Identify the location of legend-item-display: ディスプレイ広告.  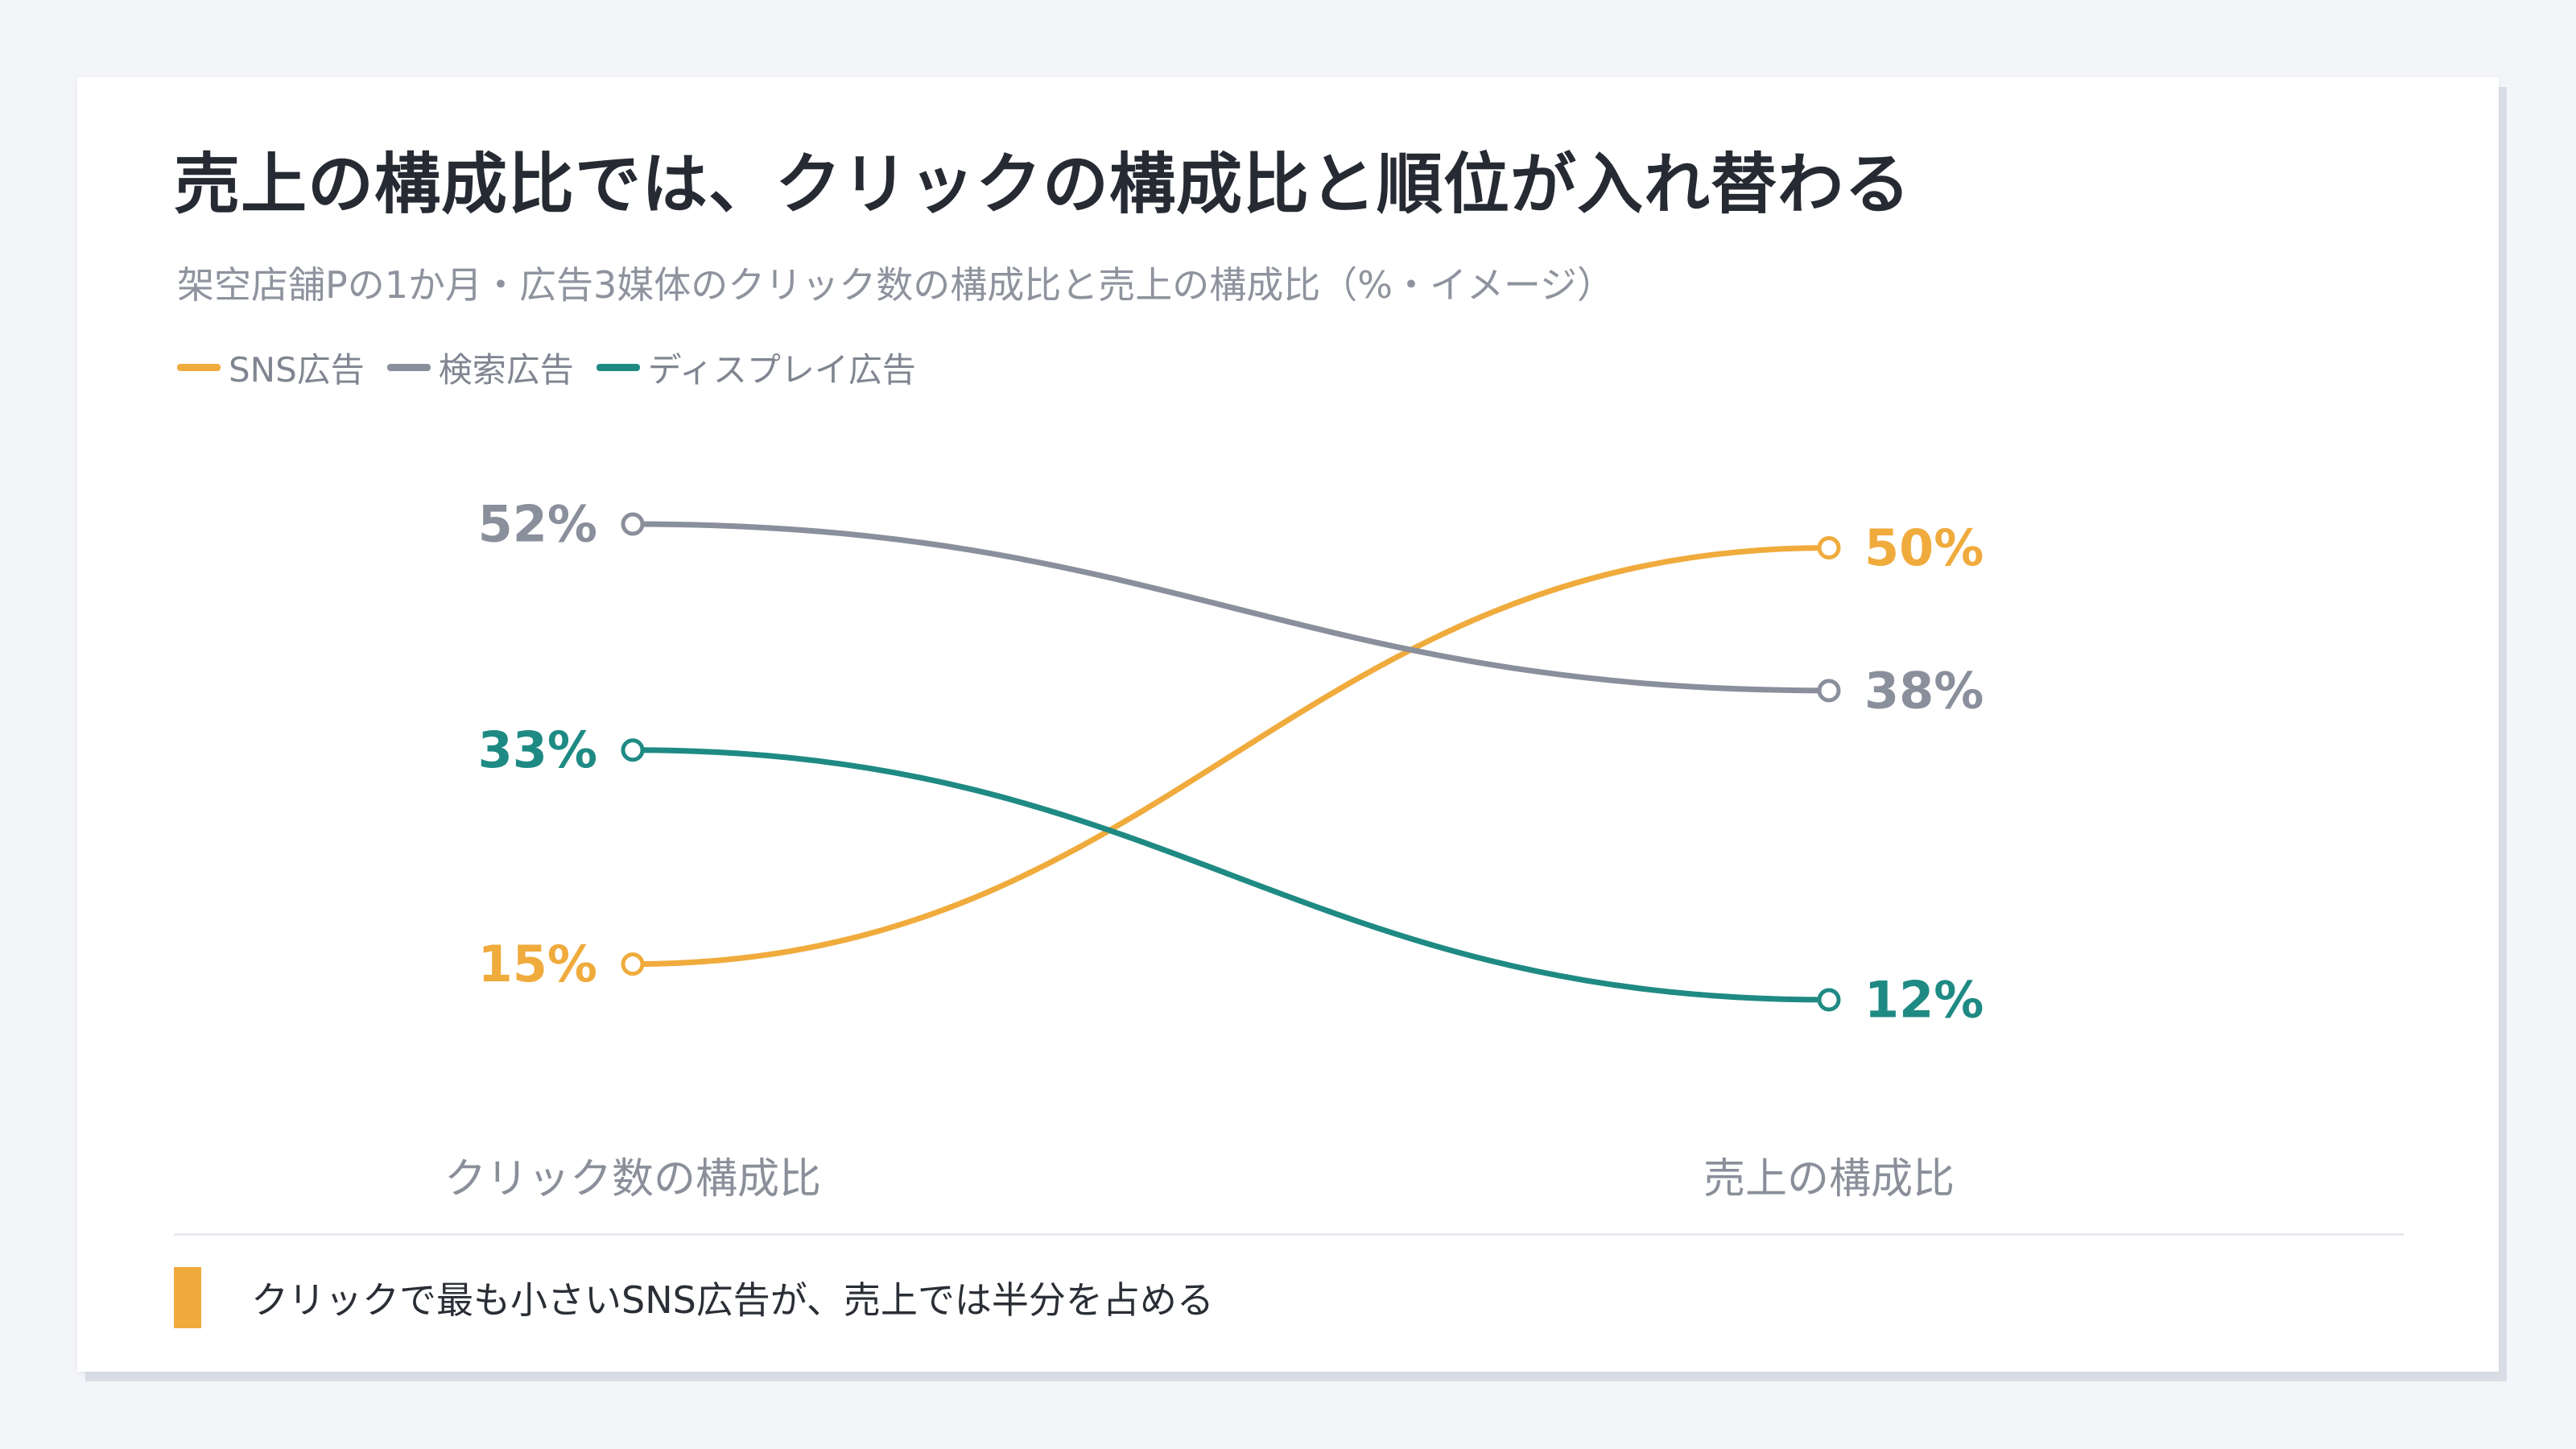
(756, 367).